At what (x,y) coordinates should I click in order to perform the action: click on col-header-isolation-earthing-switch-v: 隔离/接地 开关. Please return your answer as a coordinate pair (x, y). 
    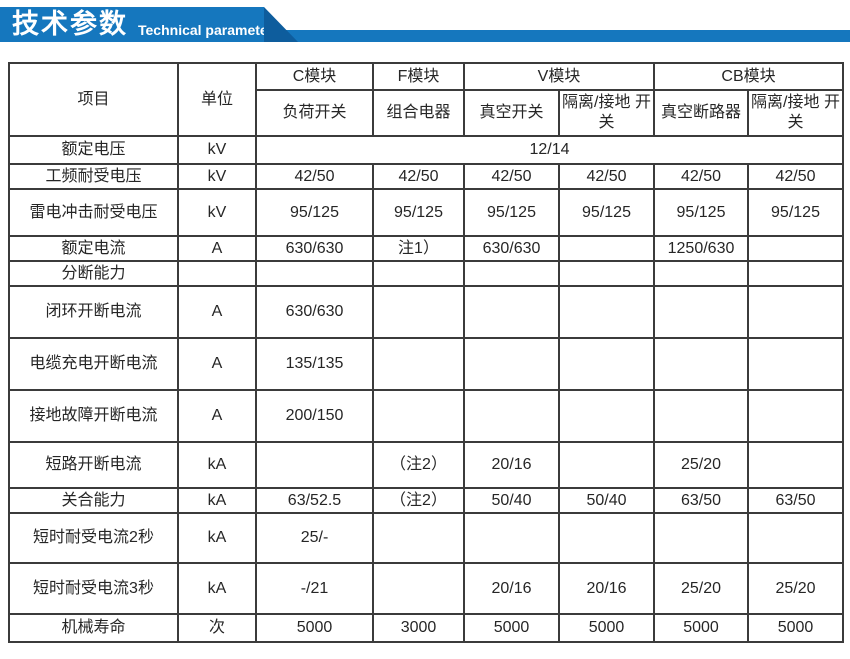
    Looking at the image, I should click on (606, 113).